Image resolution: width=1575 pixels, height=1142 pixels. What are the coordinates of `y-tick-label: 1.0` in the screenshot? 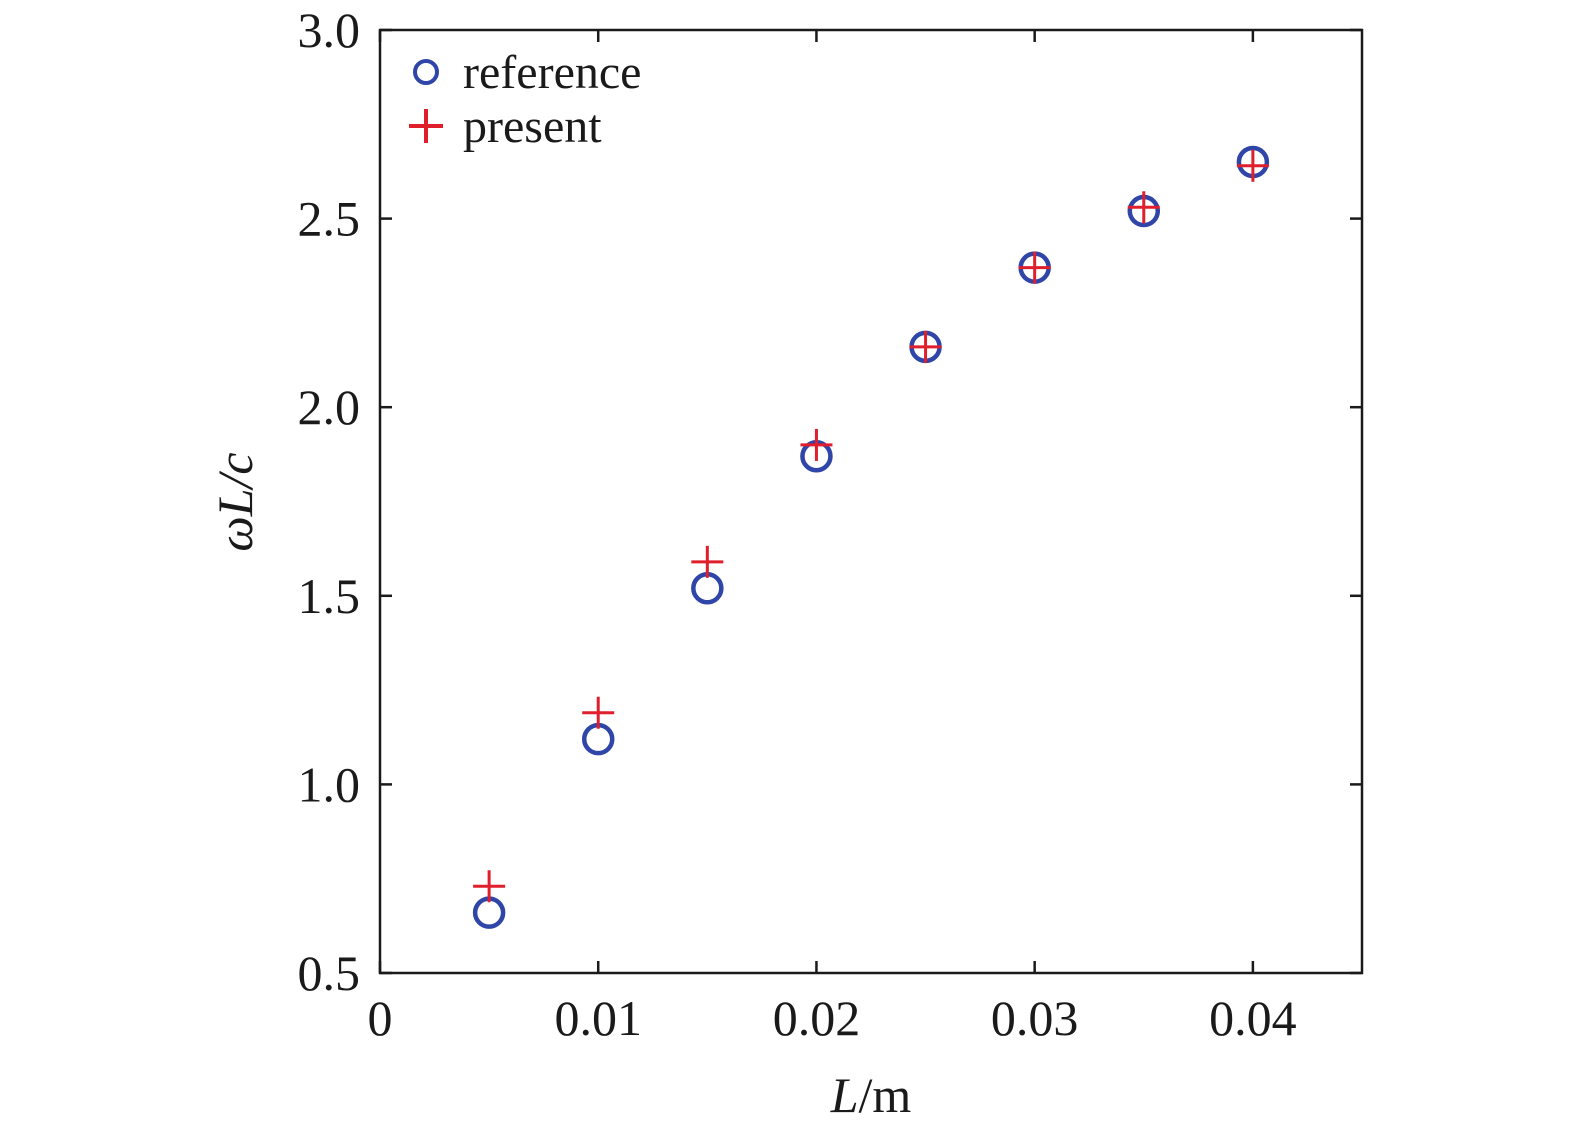 It's located at (329, 784).